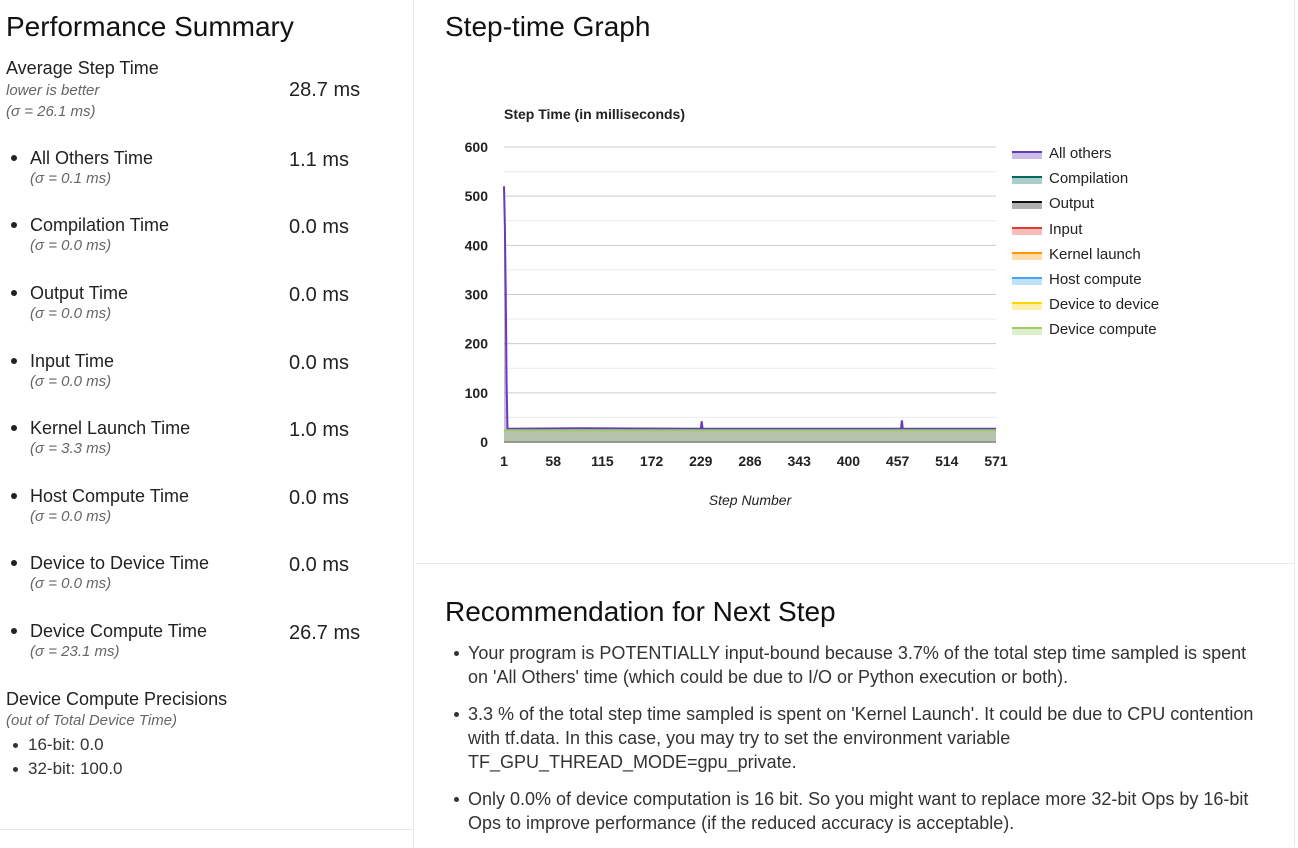  What do you see at coordinates (210, 511) in the screenshot?
I see `metric-host-compute: Host Compute Time (σ = 0.0 ms) 0.0 ms` at bounding box center [210, 511].